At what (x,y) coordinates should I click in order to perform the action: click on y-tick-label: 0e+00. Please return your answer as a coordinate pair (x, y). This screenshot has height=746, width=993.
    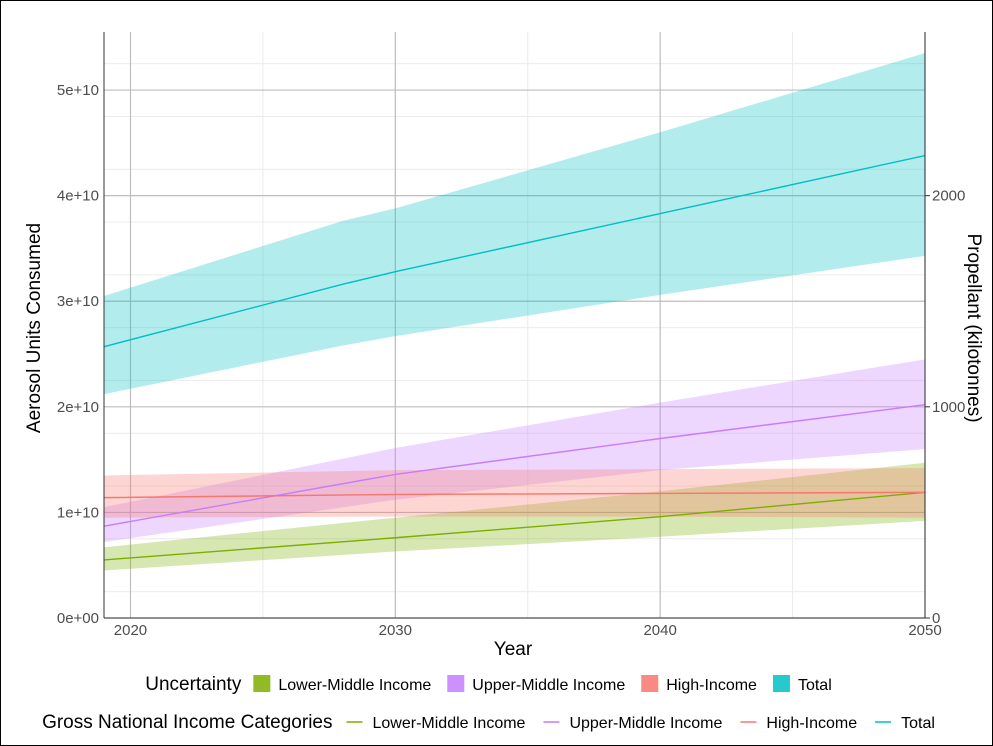
    Looking at the image, I should click on (78, 618).